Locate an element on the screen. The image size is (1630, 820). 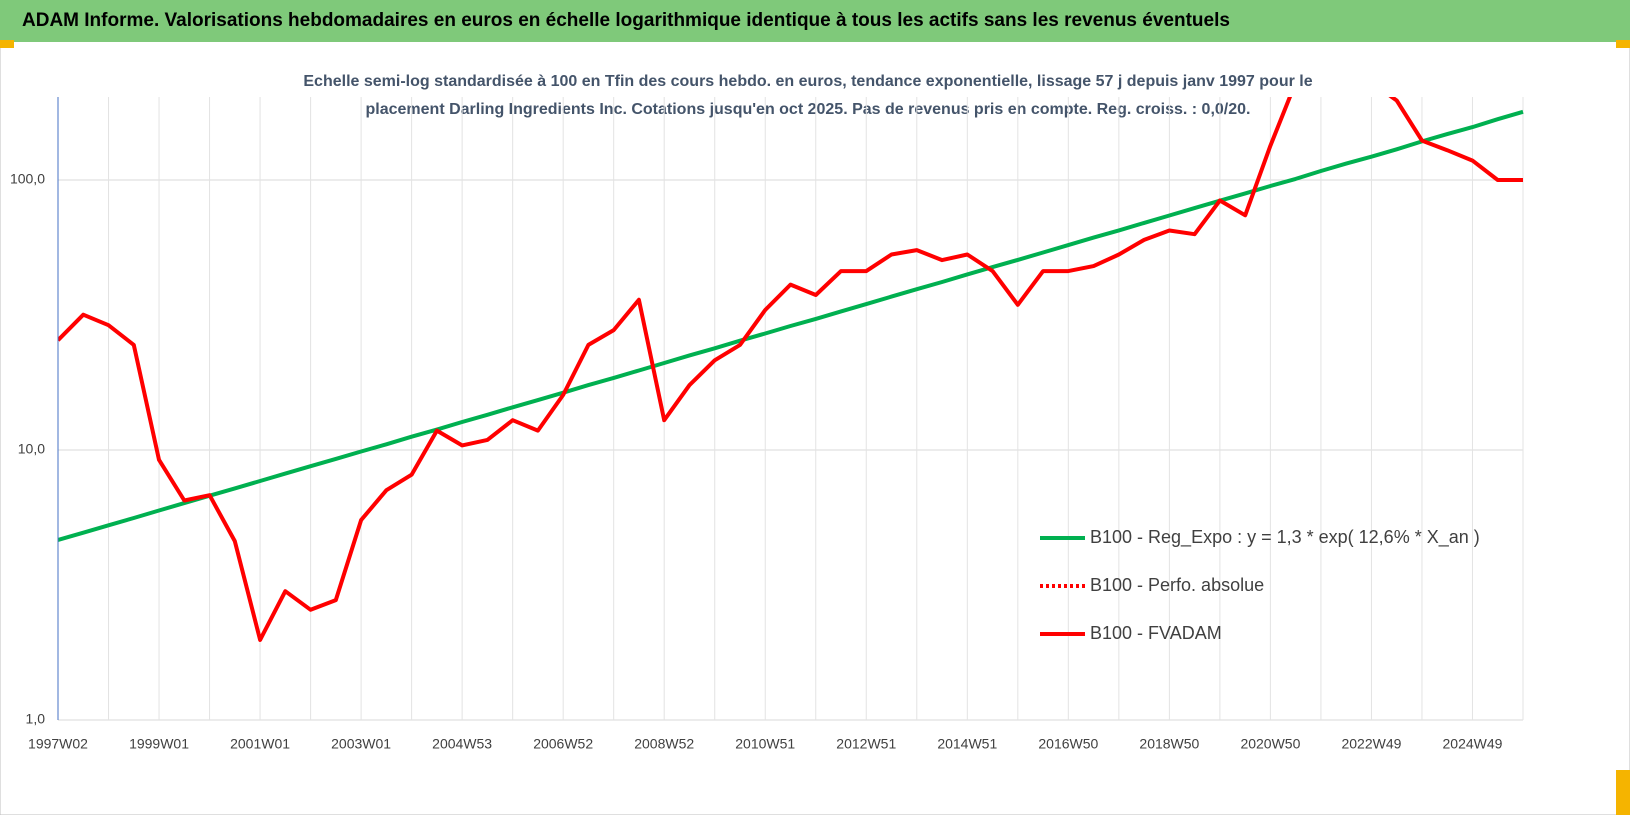
x-tick-label: 1999W01 is located at coordinates (159, 744).